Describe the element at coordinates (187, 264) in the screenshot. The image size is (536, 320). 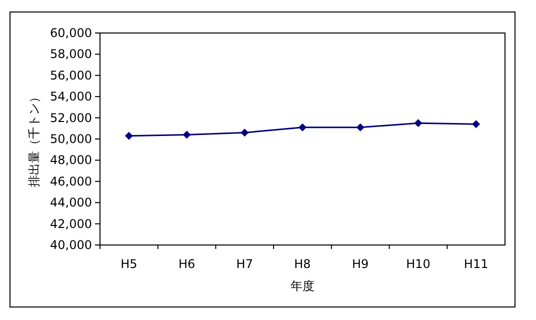
I see `x-tick-label: H6` at that location.